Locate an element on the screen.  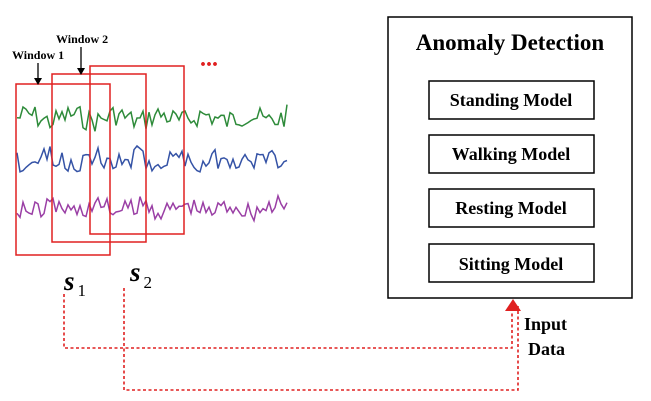
panel-title: Anomaly Detection is located at coordinates (510, 42).